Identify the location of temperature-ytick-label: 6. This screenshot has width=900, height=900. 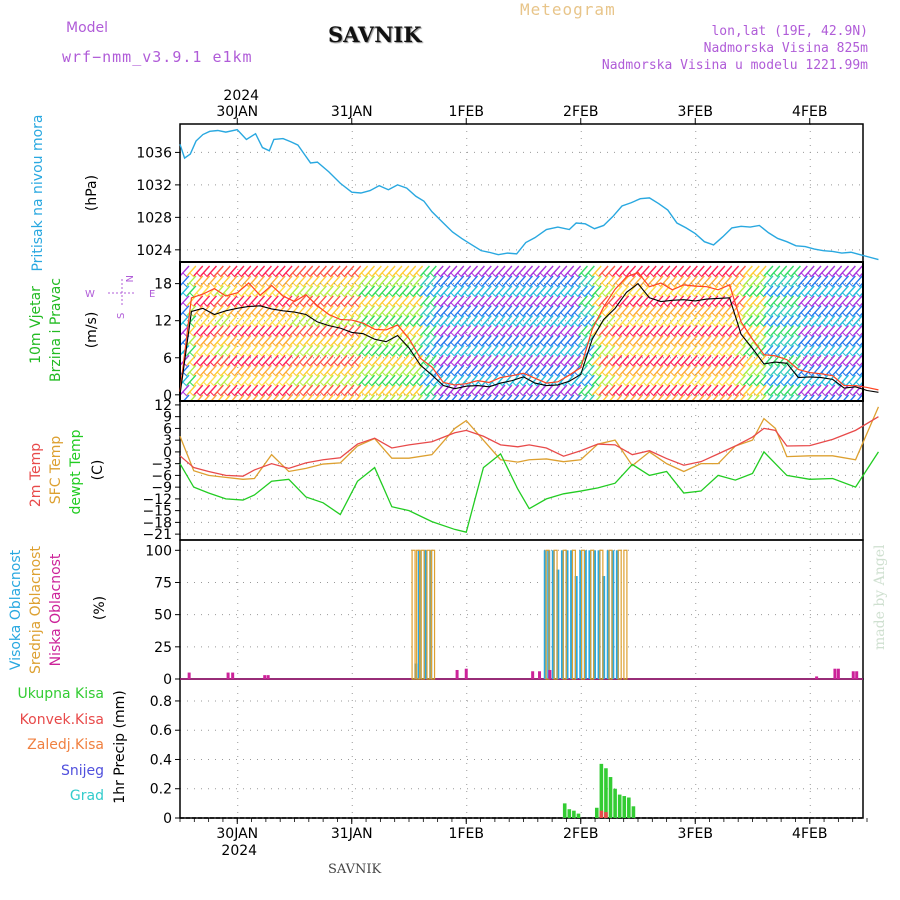
(167, 429).